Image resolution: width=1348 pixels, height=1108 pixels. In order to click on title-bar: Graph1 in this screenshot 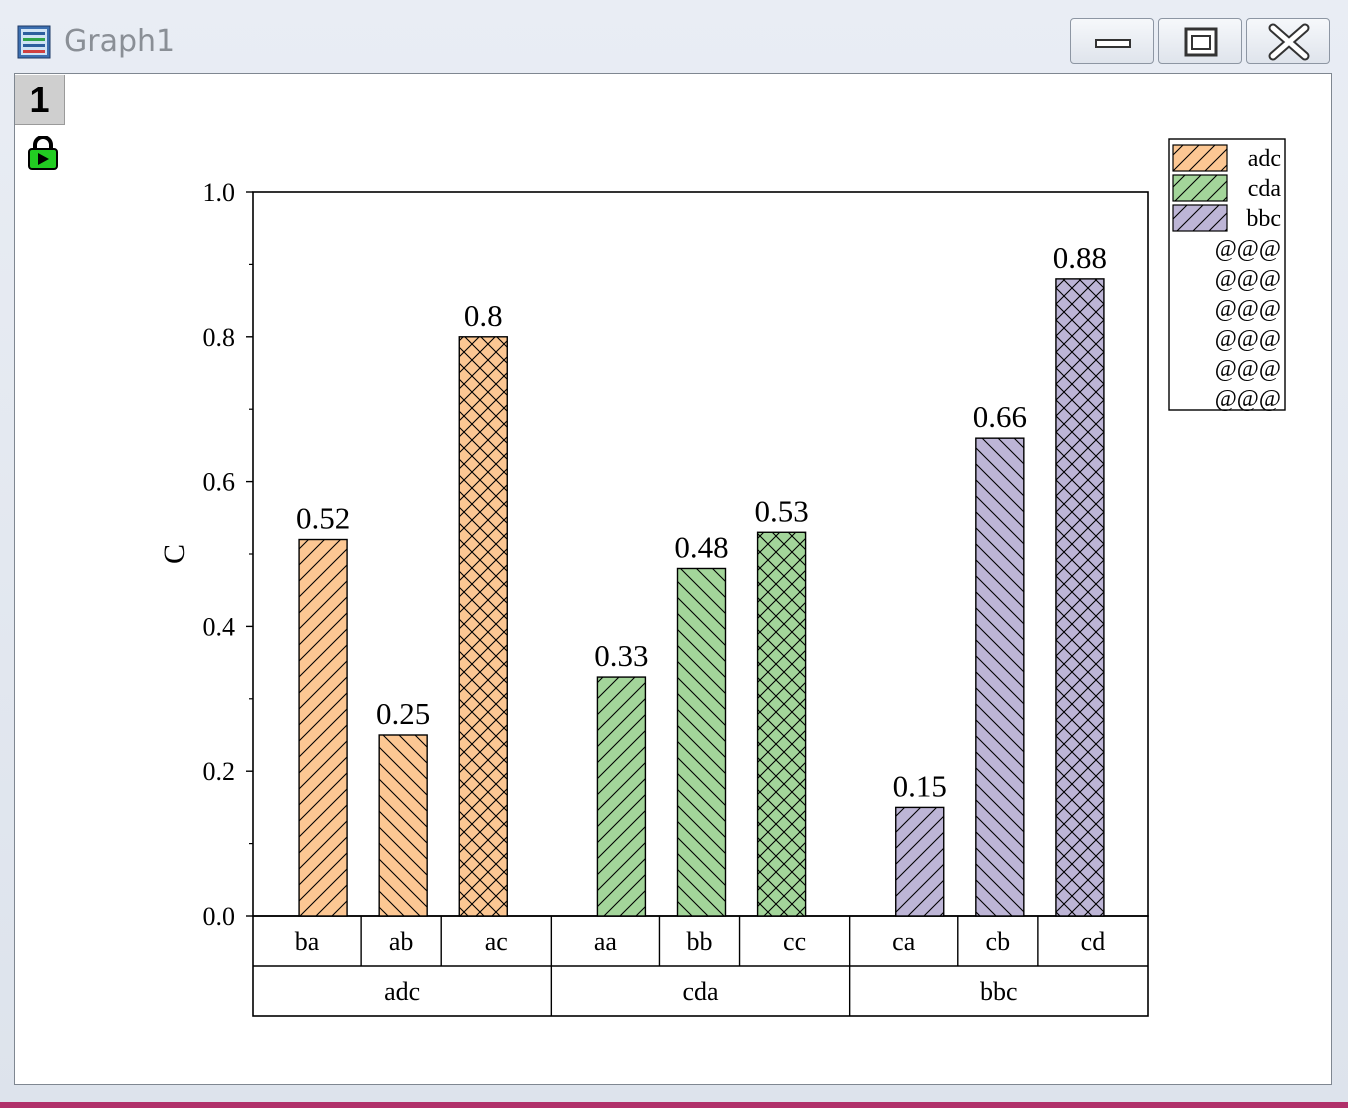, I will do `click(674, 36)`.